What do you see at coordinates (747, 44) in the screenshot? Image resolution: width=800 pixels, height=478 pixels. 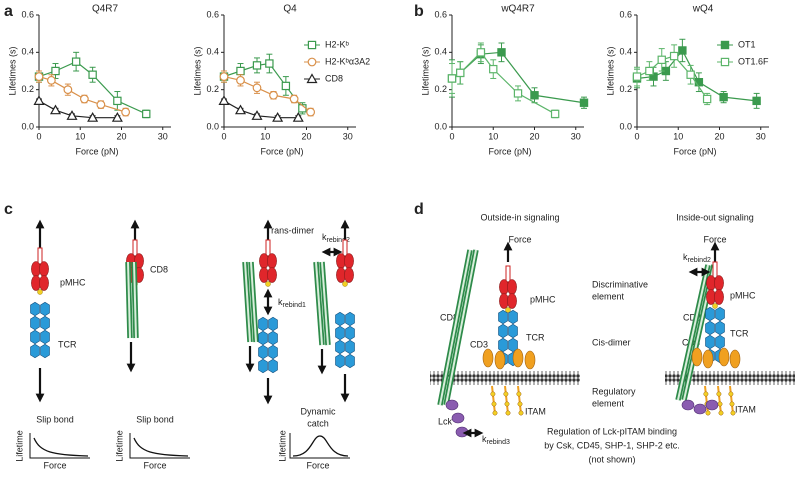 I see `legend-label: OT1` at bounding box center [747, 44].